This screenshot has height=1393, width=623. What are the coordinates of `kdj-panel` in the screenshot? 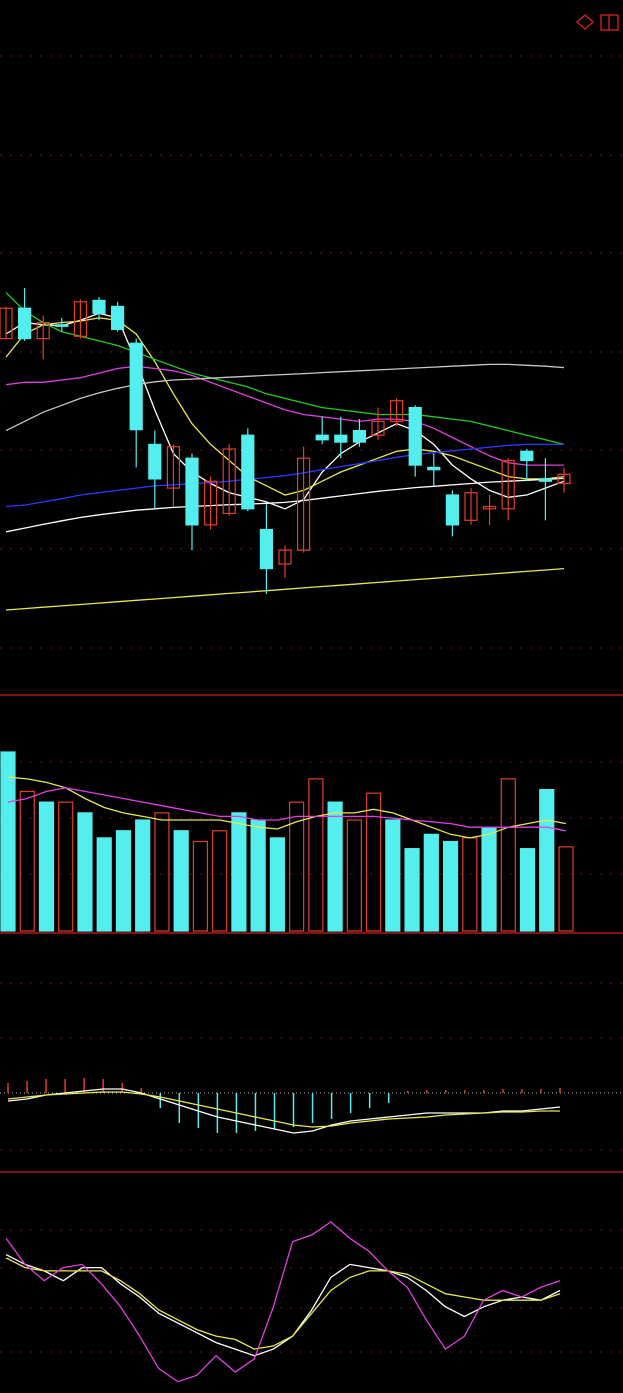 It's located at (283, 1302).